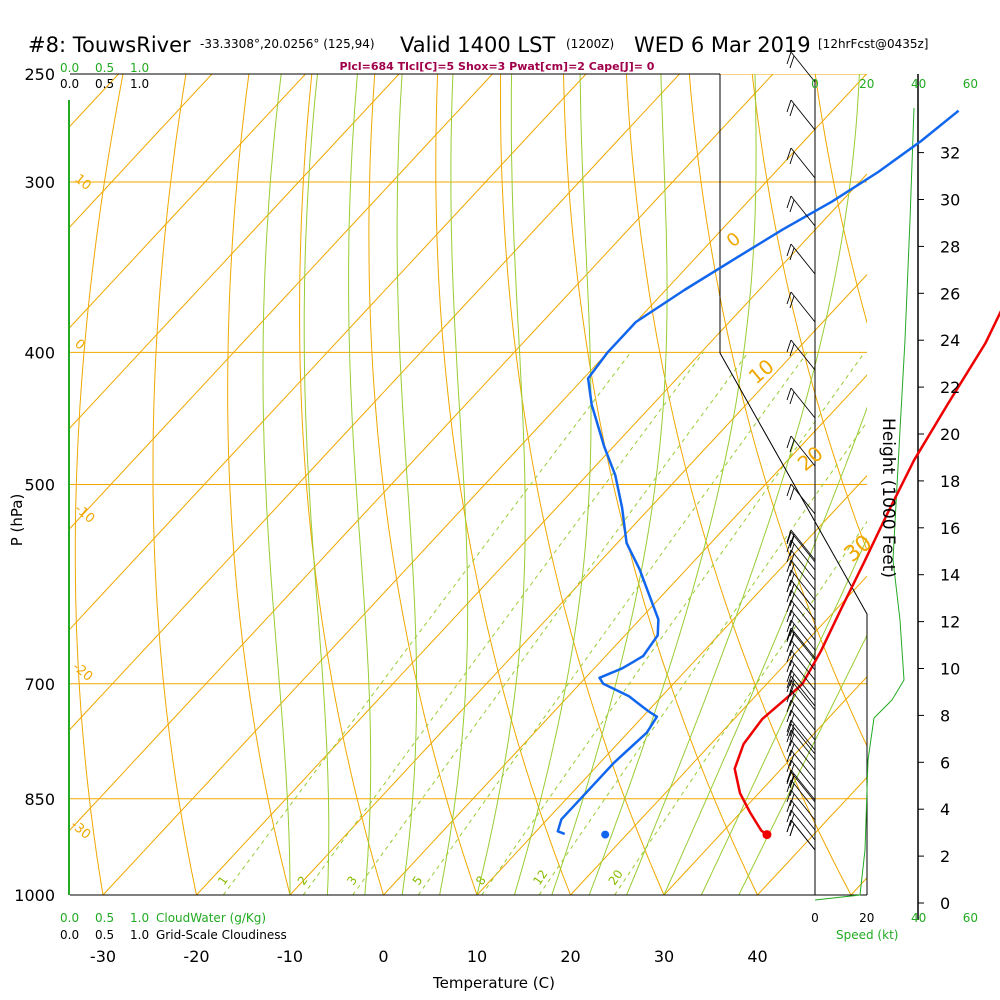 The height and width of the screenshot is (1000, 1000). I want to click on temp-tick: 30, so click(664, 956).